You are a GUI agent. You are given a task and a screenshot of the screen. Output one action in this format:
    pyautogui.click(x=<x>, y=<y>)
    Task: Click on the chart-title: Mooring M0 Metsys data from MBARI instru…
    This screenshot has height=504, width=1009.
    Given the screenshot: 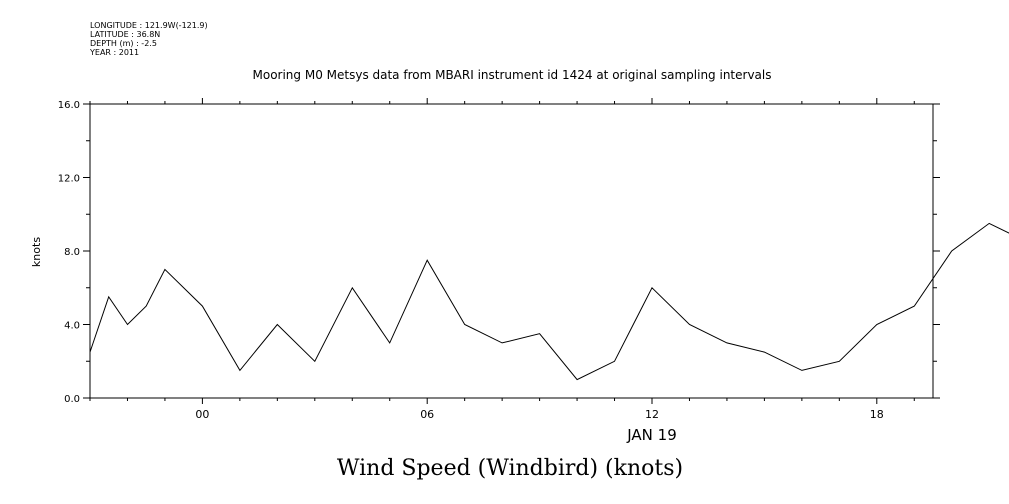 What is the action you would take?
    pyautogui.click(x=512, y=75)
    